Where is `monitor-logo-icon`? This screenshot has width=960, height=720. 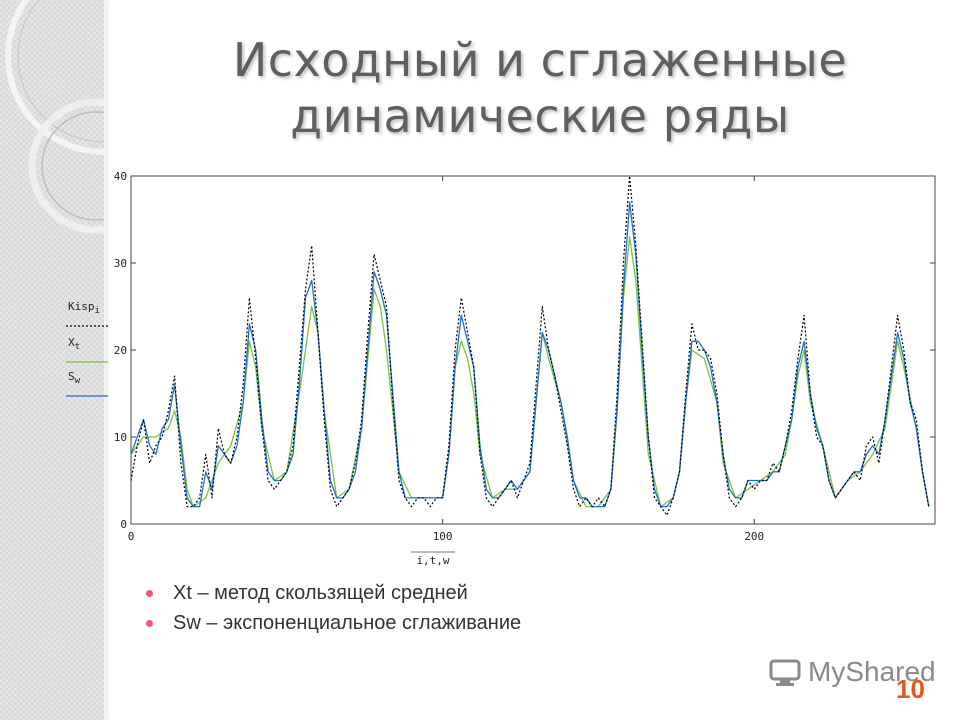
monitor-logo-icon is located at coordinates (785, 672).